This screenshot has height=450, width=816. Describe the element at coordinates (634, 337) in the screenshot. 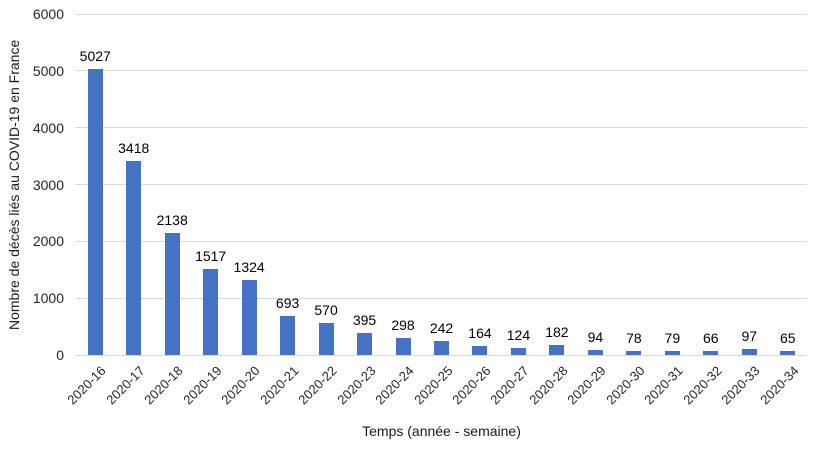

I see `data-label: 78` at that location.